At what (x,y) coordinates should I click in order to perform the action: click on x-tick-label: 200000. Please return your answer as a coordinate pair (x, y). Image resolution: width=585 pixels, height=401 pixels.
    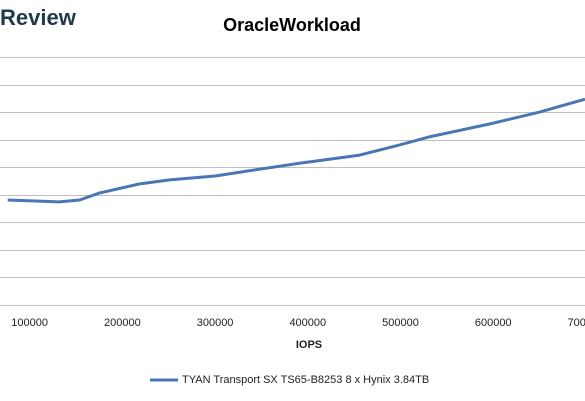
    Looking at the image, I should click on (122, 323).